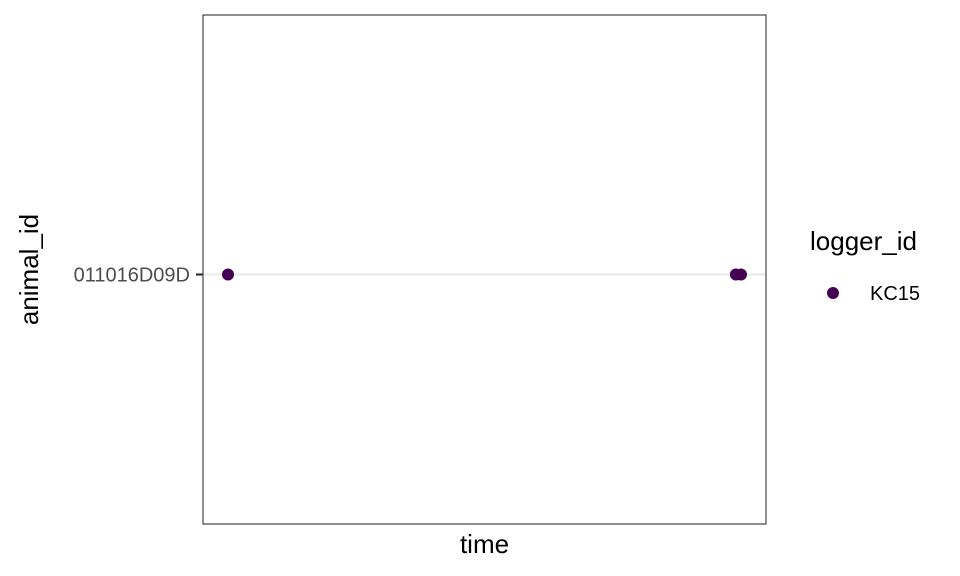 This screenshot has height=576, width=960. What do you see at coordinates (895, 294) in the screenshot?
I see `legend-label: KC15` at bounding box center [895, 294].